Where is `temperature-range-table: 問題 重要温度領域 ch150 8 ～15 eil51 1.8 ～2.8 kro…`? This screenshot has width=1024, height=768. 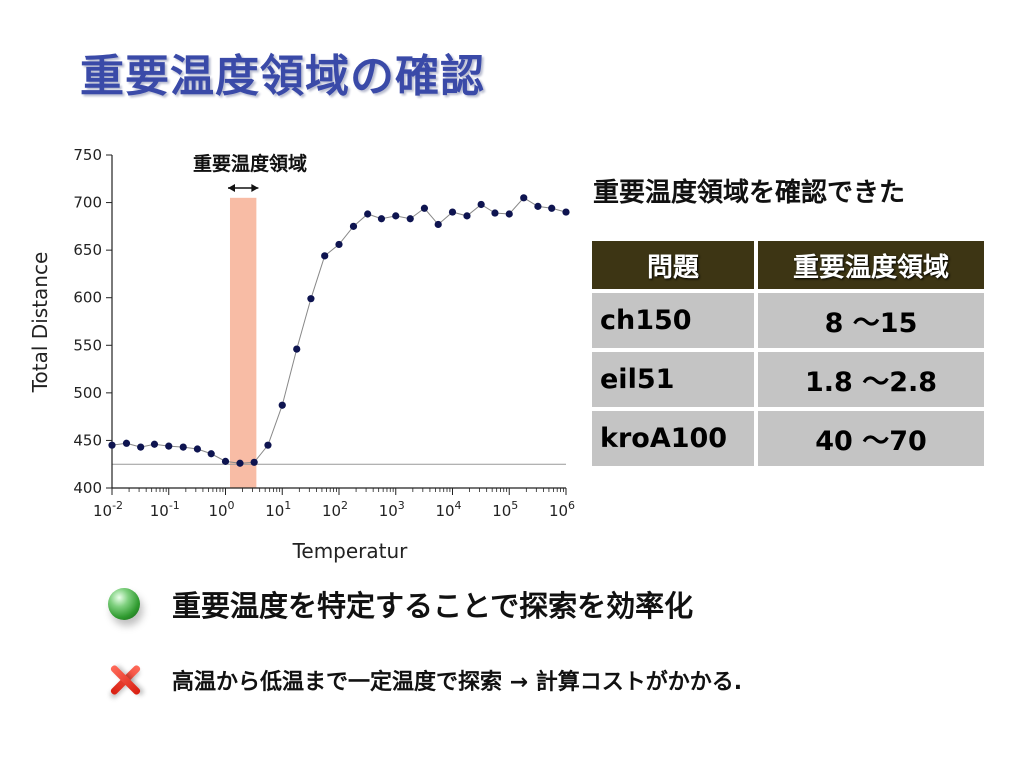 temperature-range-table: 問題 重要温度領域 ch150 8 ～15 eil51 1.8 ～2.8 kro… is located at coordinates (788, 353).